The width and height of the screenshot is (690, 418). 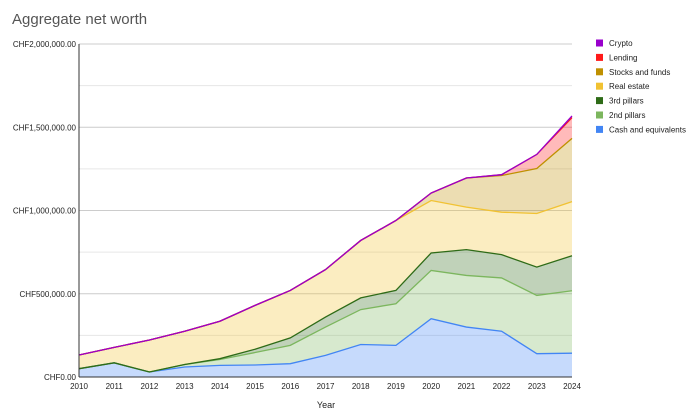 What do you see at coordinates (629, 86) in the screenshot?
I see `legend-label: Real estate` at bounding box center [629, 86].